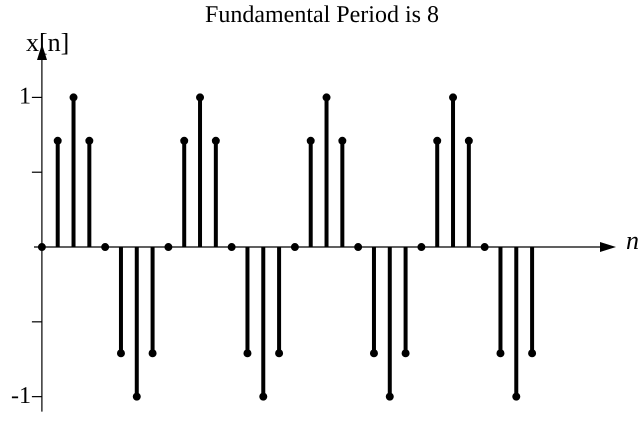 The width and height of the screenshot is (644, 429). What do you see at coordinates (322, 15) in the screenshot?
I see `chart-title: Fundamental Period is 8` at bounding box center [322, 15].